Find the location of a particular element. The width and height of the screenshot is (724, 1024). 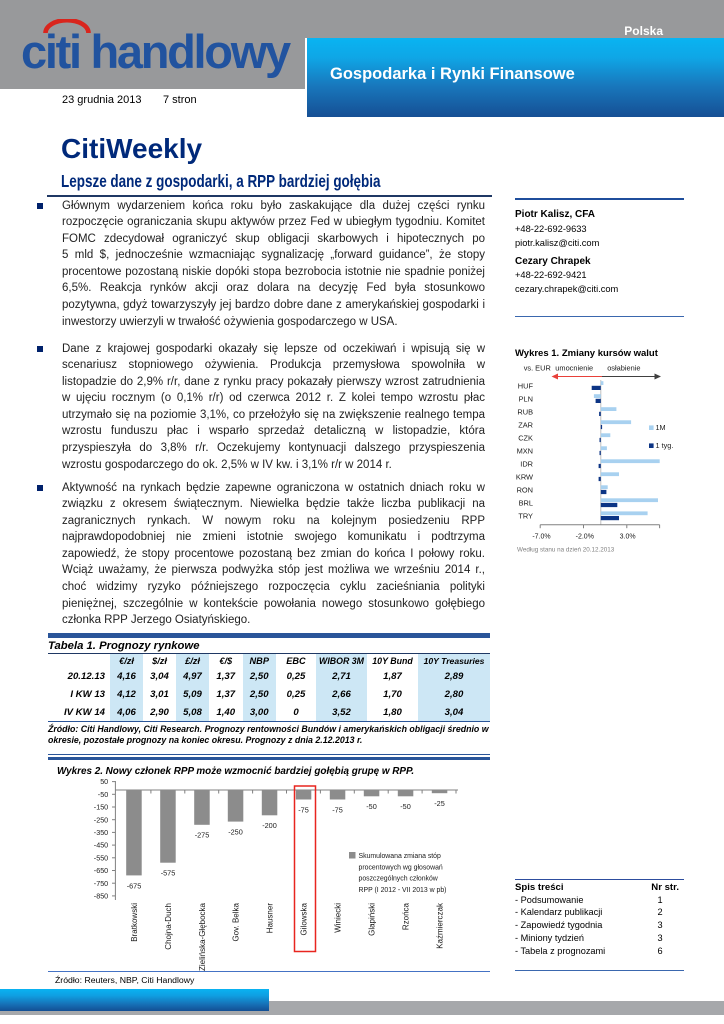

svg-text: -25 is located at coordinates (439, 803).